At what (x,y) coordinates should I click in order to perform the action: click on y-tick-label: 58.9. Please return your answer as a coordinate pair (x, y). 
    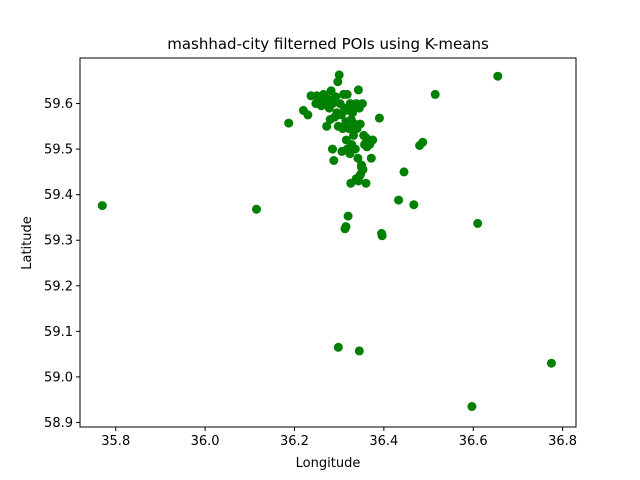
    Looking at the image, I should click on (58, 423).